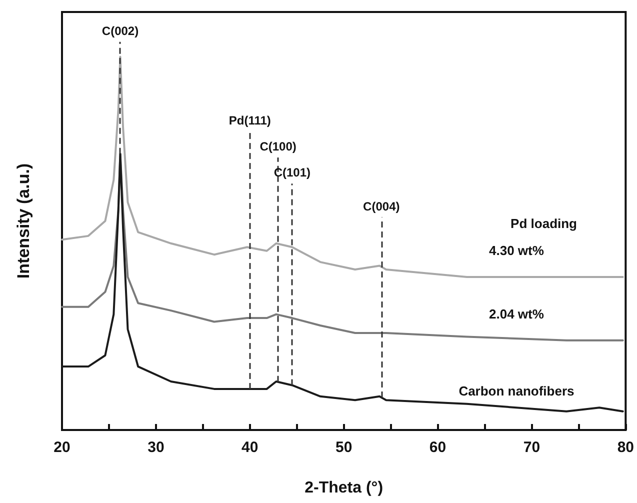  What do you see at coordinates (344, 488) in the screenshot?
I see `x-axis-title: 2-Theta (°)` at bounding box center [344, 488].